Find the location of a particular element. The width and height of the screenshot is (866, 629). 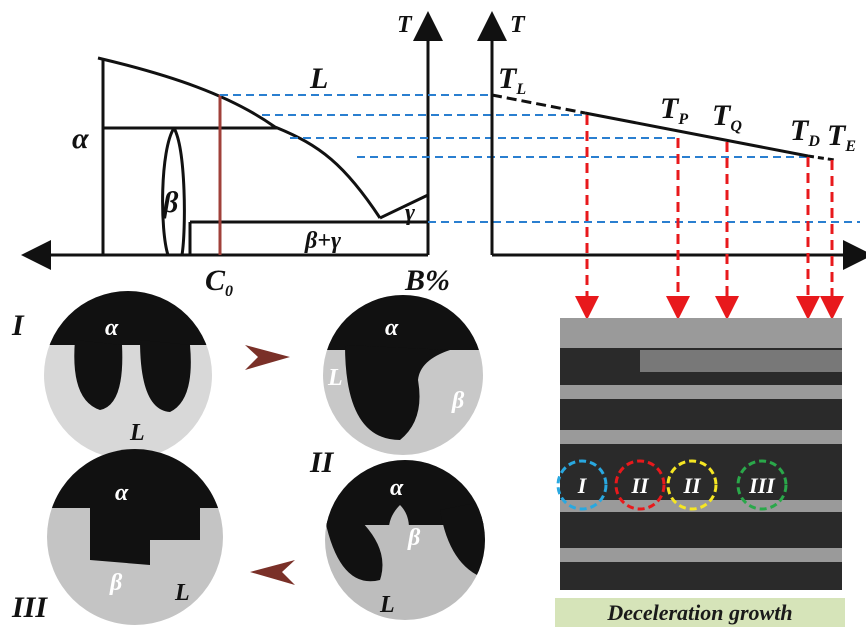

point-label: TL is located at coordinates (512, 80).